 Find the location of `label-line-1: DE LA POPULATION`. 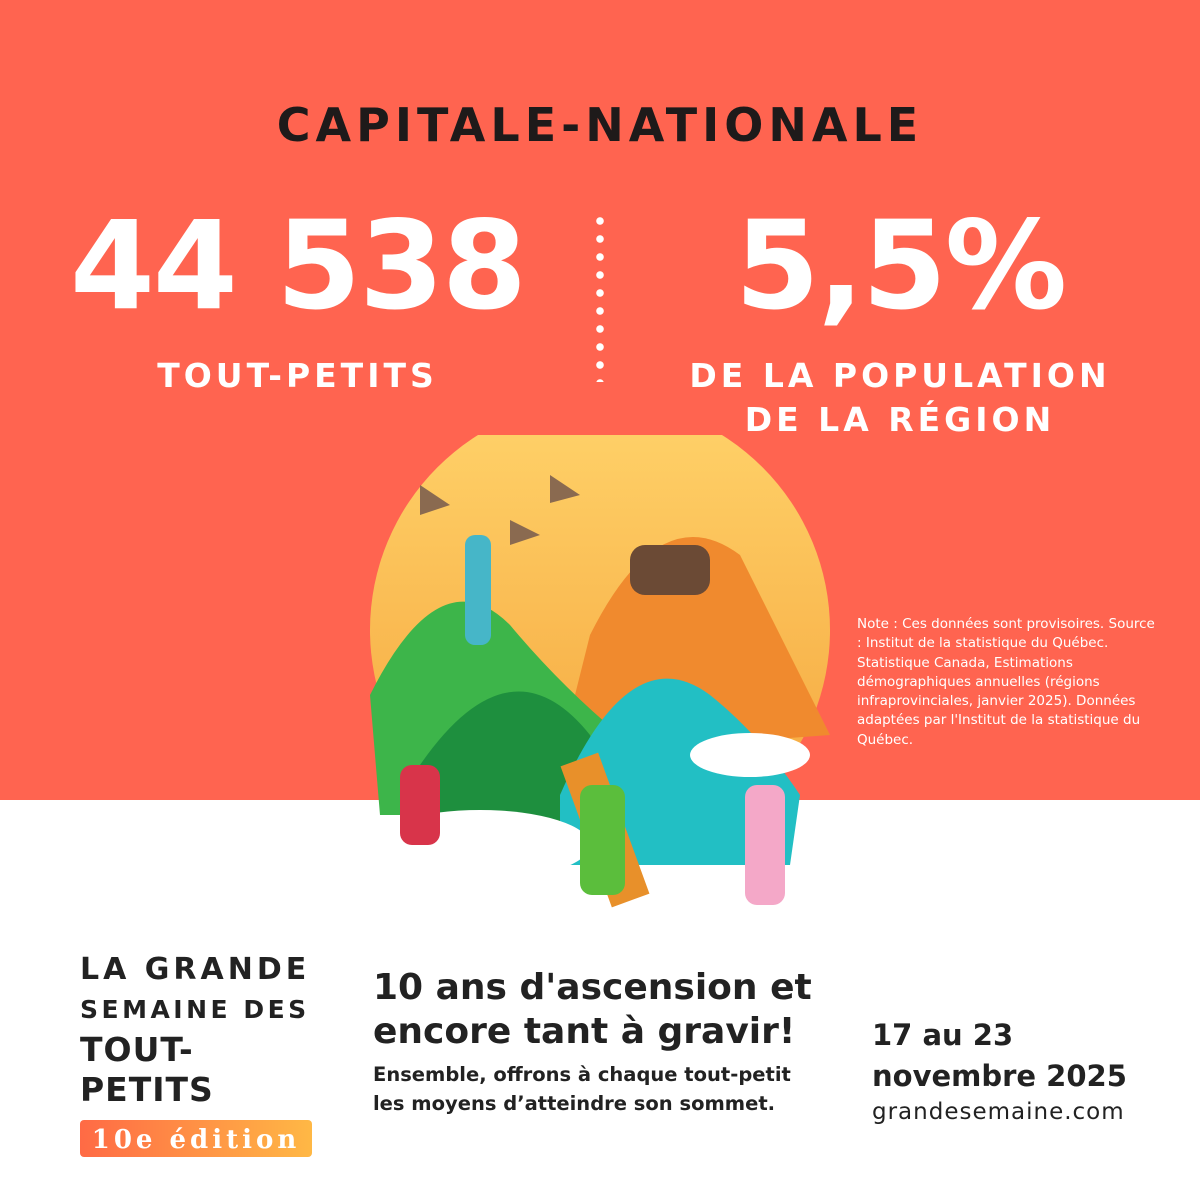

label-line-1: DE LA POPULATION is located at coordinates (900, 375).